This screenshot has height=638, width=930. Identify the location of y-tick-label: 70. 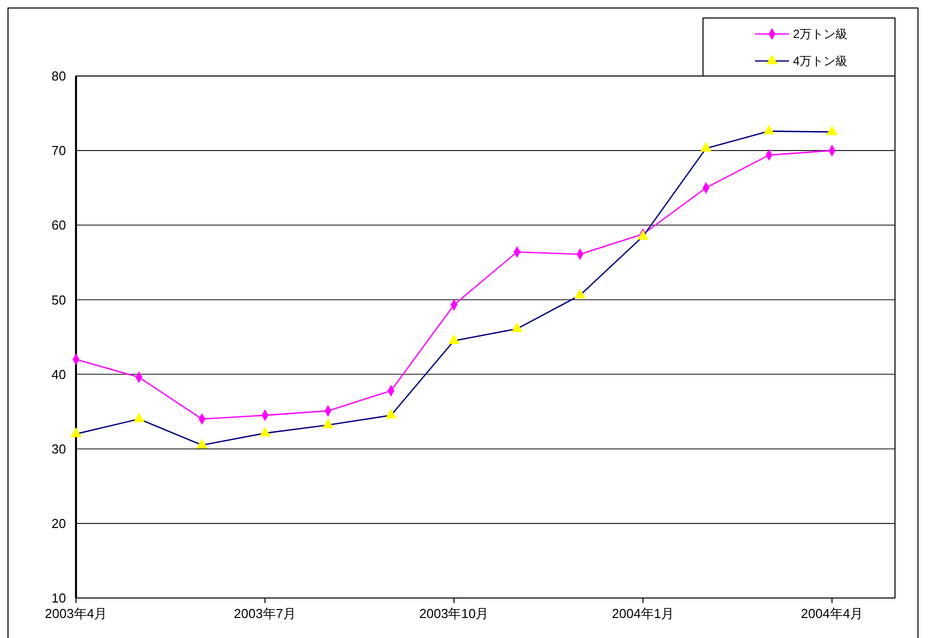
(59, 150).